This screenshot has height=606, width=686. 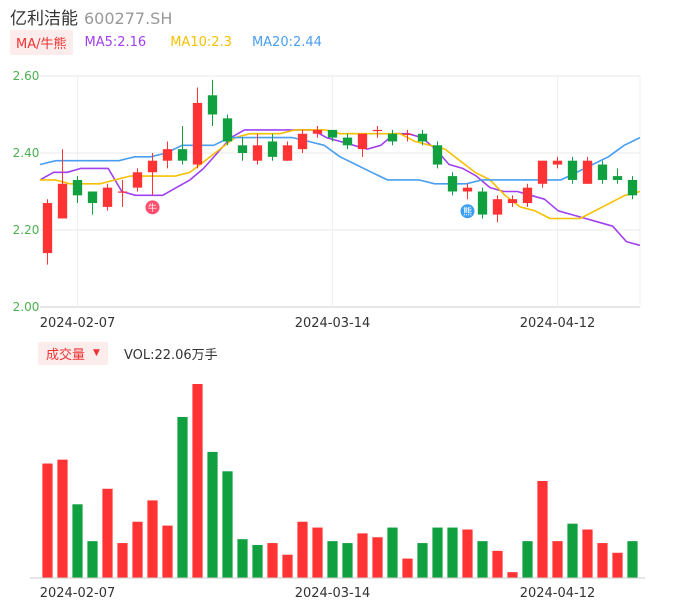 What do you see at coordinates (558, 323) in the screenshot?
I see `x-tick-label: 2024-04-12` at bounding box center [558, 323].